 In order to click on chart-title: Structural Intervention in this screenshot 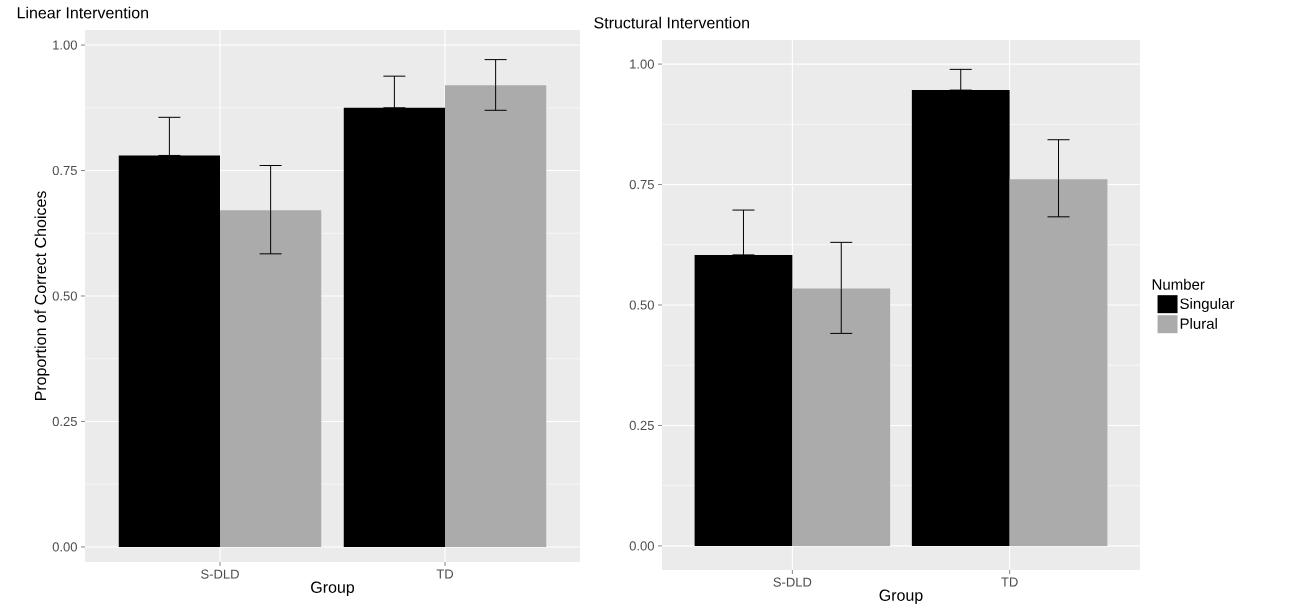, I will do `click(671, 22)`.